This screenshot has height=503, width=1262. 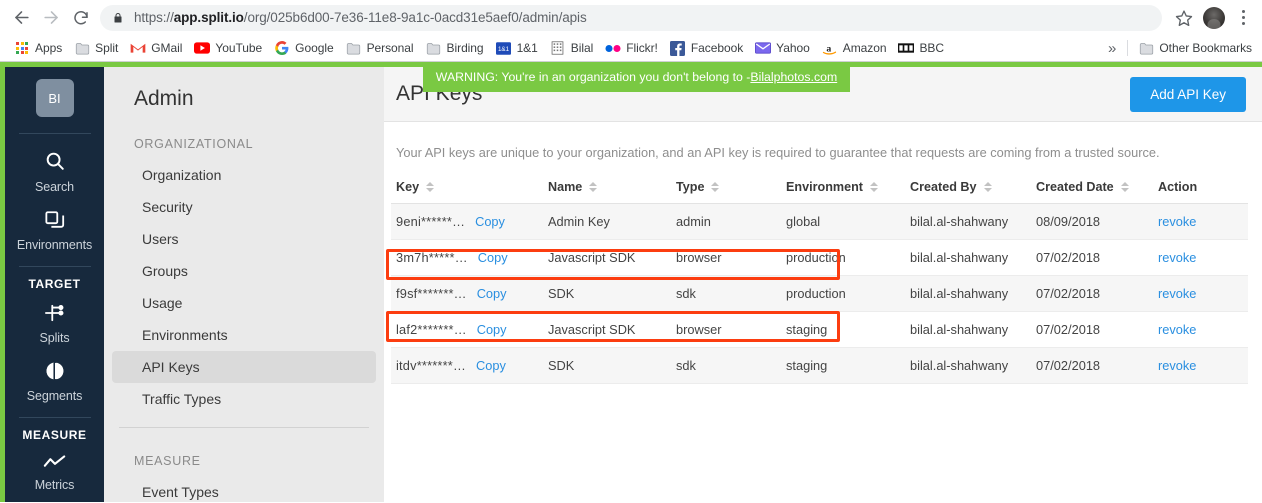 What do you see at coordinates (54, 396) in the screenshot?
I see `rail-item-label: Segments` at bounding box center [54, 396].